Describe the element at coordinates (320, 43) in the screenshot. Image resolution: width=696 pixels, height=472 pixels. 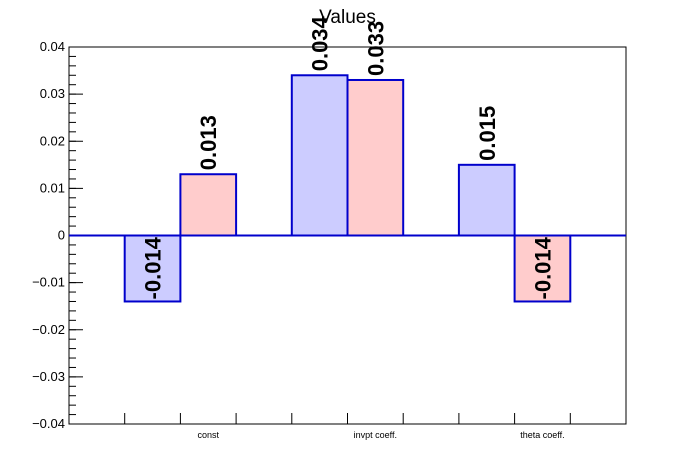
I see `bar-value-label: 0.034` at that location.